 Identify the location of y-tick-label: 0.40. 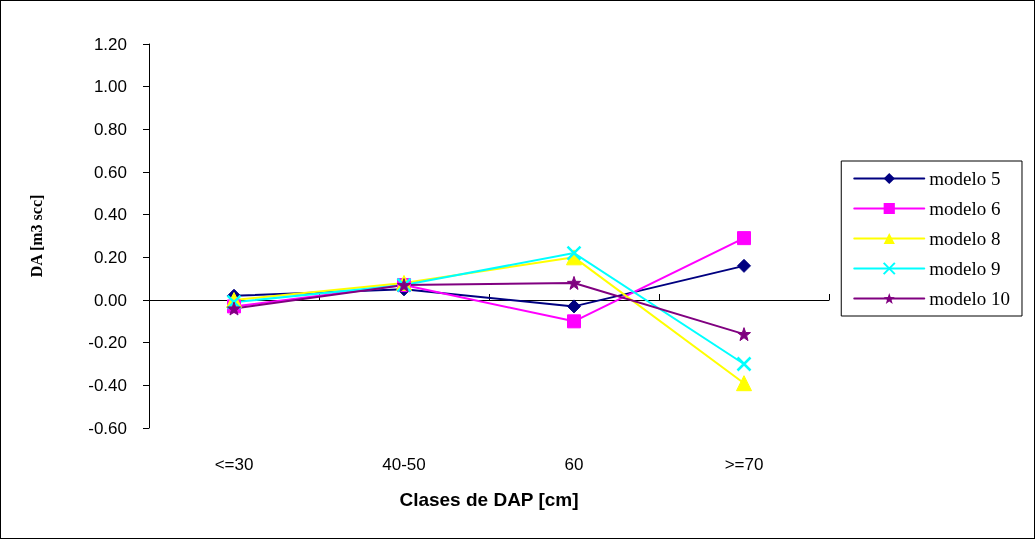
(110, 215).